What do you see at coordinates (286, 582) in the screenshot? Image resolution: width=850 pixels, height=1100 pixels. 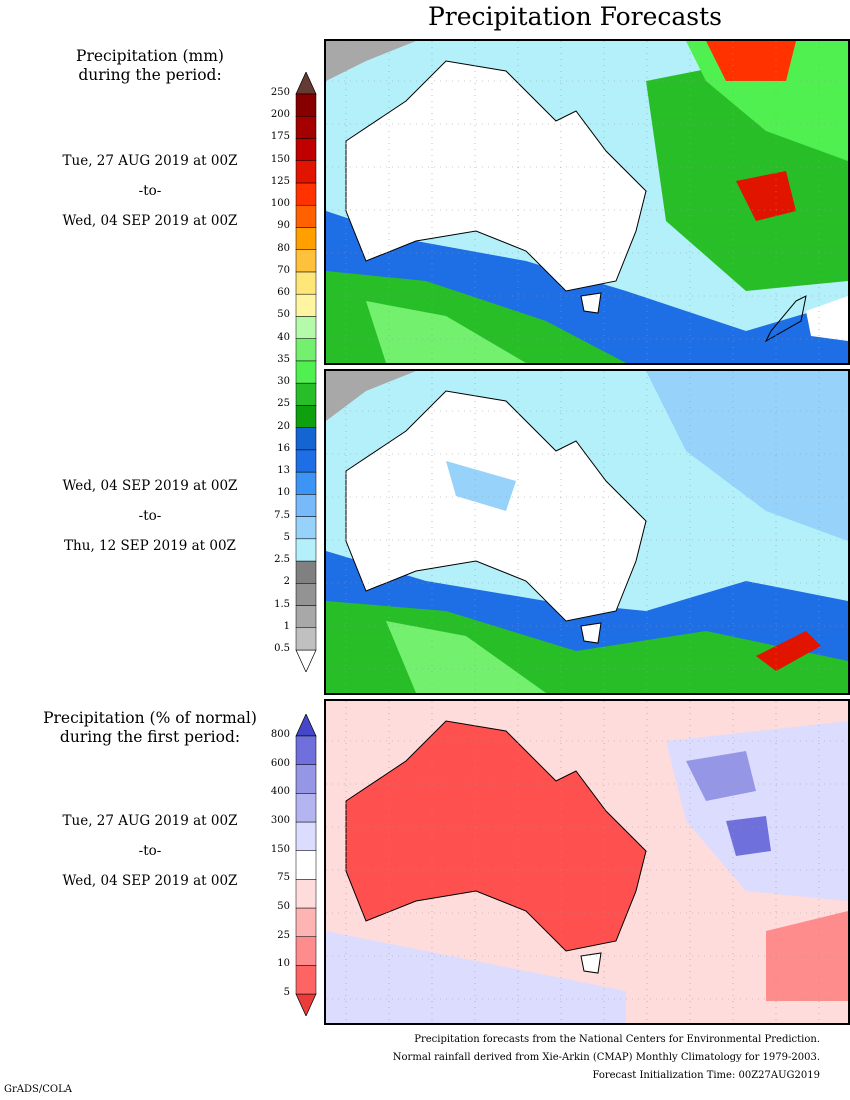 I see `colorbar-tick-label: 2` at bounding box center [286, 582].